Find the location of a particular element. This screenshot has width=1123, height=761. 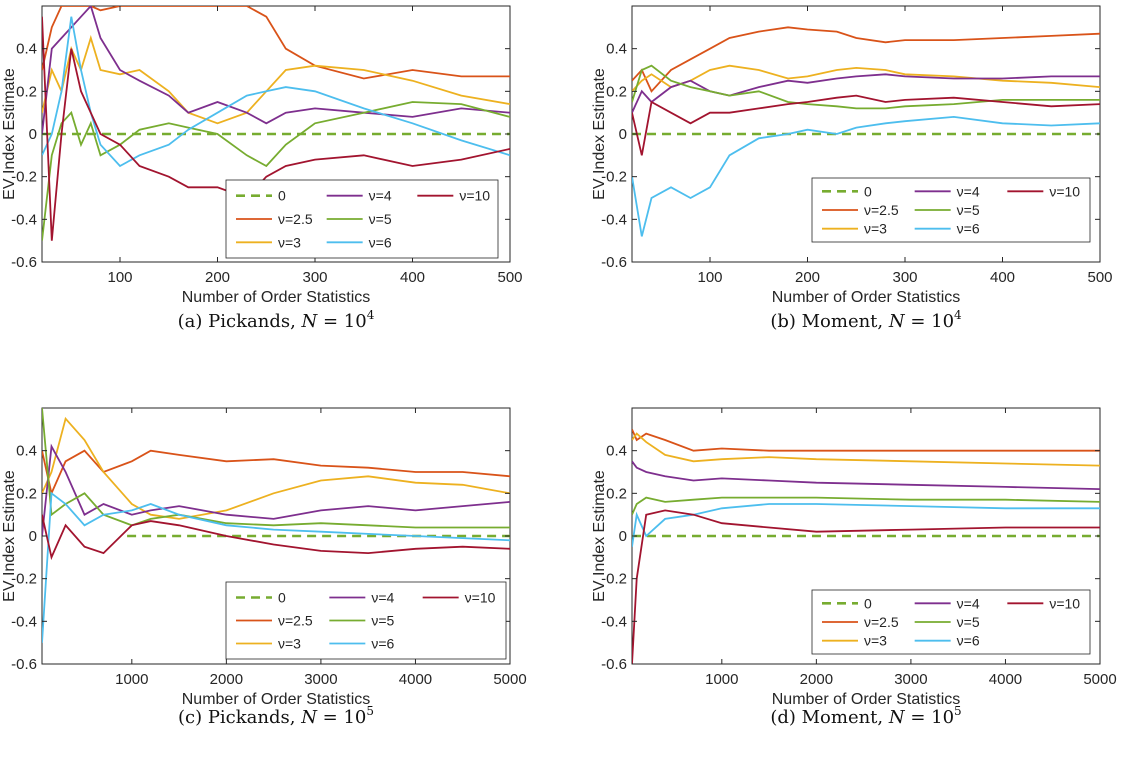

series-line-nu4 is located at coordinates (866, 93).